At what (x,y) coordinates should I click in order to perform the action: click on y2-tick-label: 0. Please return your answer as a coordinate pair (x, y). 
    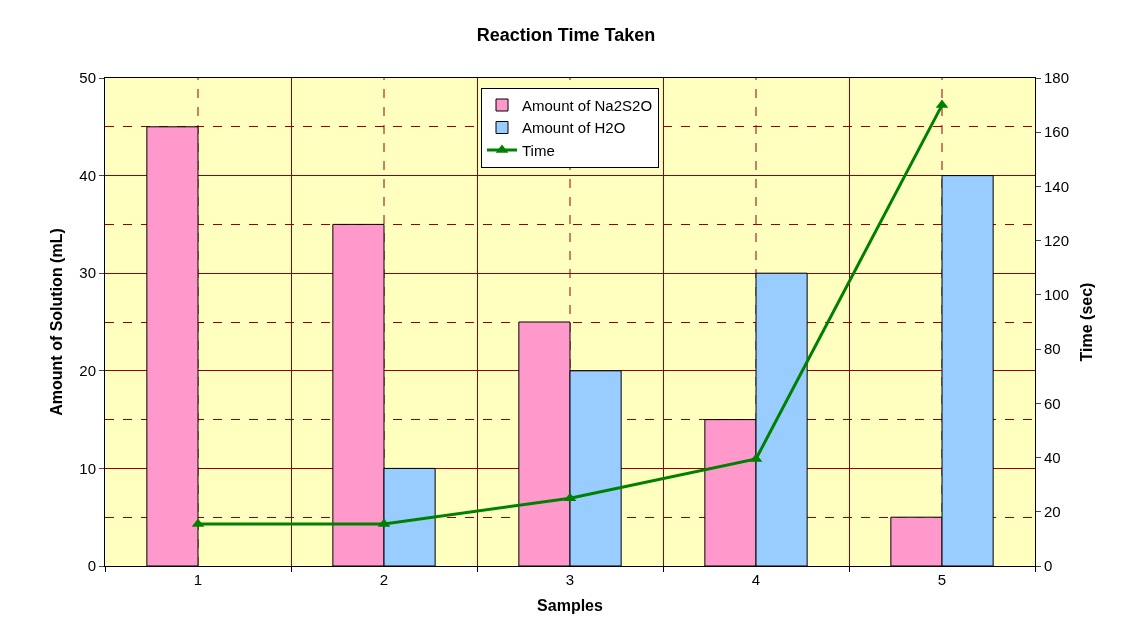
    Looking at the image, I should click on (1048, 566).